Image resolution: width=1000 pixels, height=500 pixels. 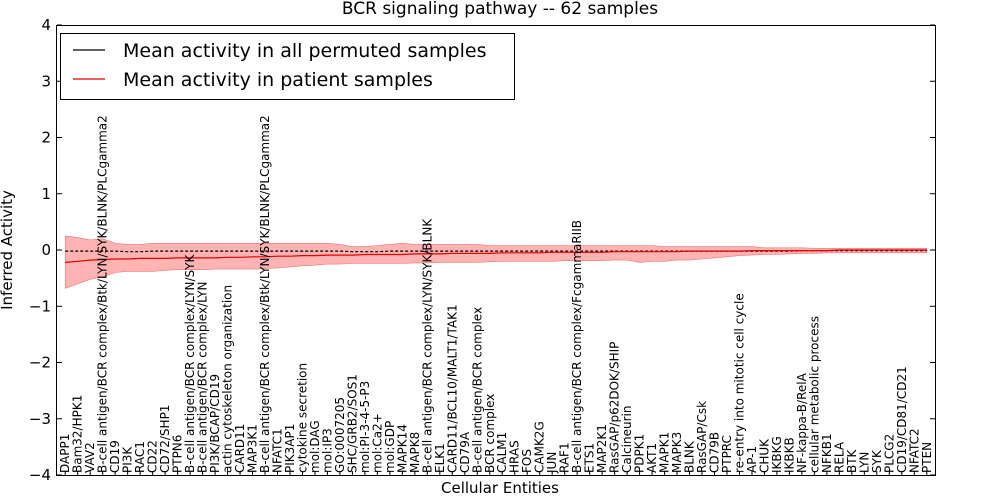 What do you see at coordinates (327, 450) in the screenshot?
I see `x-tick-label: mol:IP3` at bounding box center [327, 450].